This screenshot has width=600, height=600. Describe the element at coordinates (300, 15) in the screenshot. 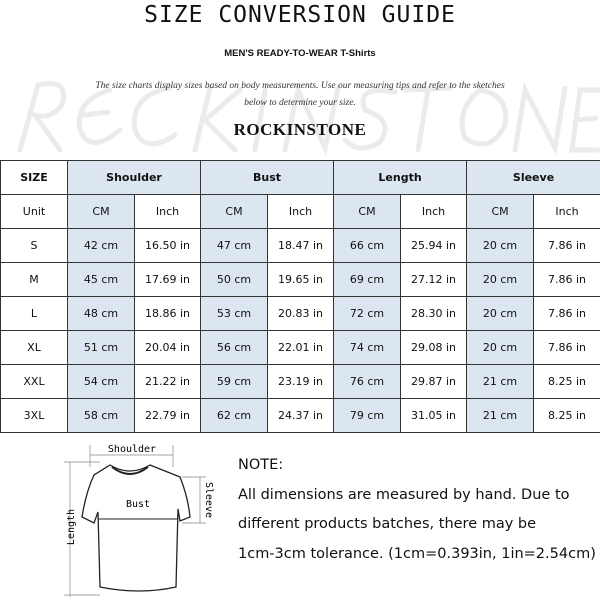

I see `page-title: SIZE CONVERSION GUIDE` at that location.